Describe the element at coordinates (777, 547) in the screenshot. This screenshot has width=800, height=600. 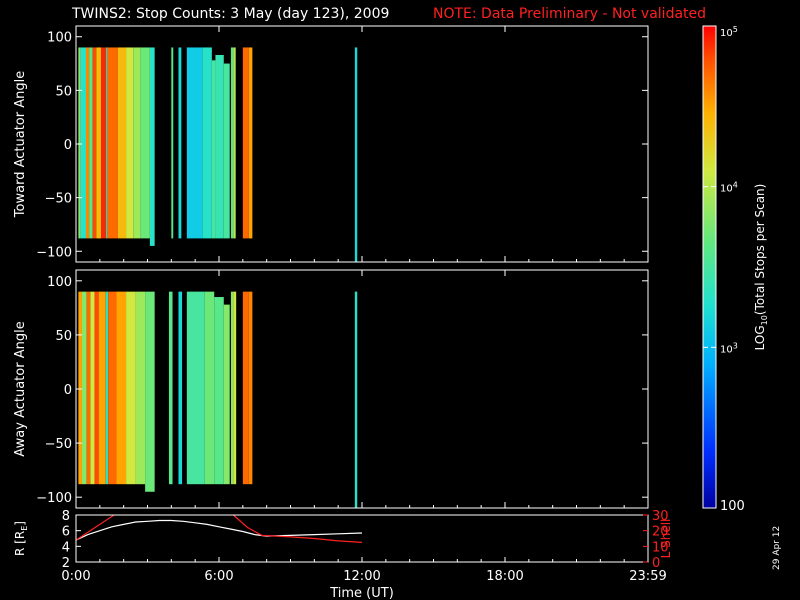
I see `date-stamp: 29 Apr 12` at that location.